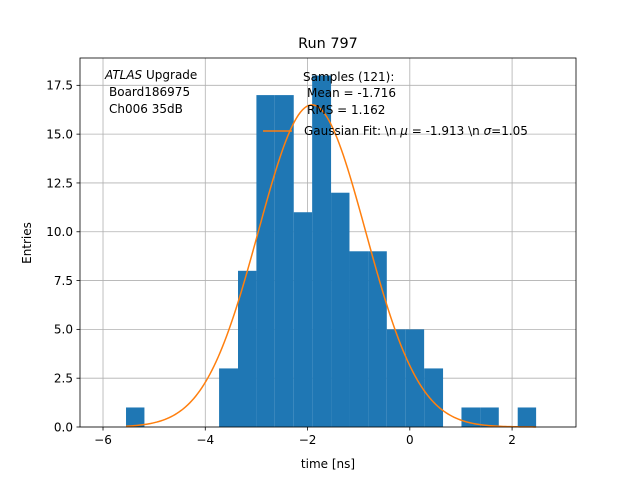  I want to click on x-tick-label: 2, so click(512, 440).